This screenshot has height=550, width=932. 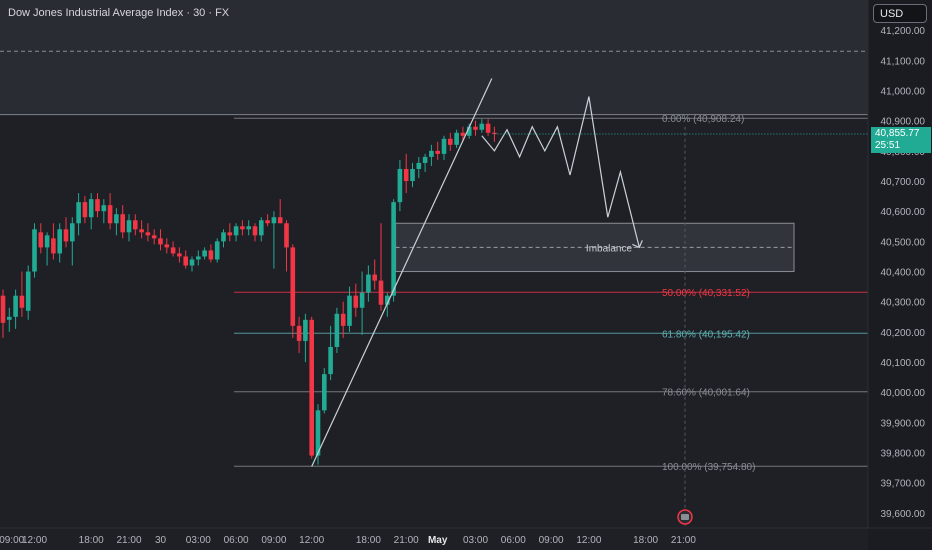 What do you see at coordinates (900, 13) in the screenshot?
I see `currency-button: USD` at bounding box center [900, 13].